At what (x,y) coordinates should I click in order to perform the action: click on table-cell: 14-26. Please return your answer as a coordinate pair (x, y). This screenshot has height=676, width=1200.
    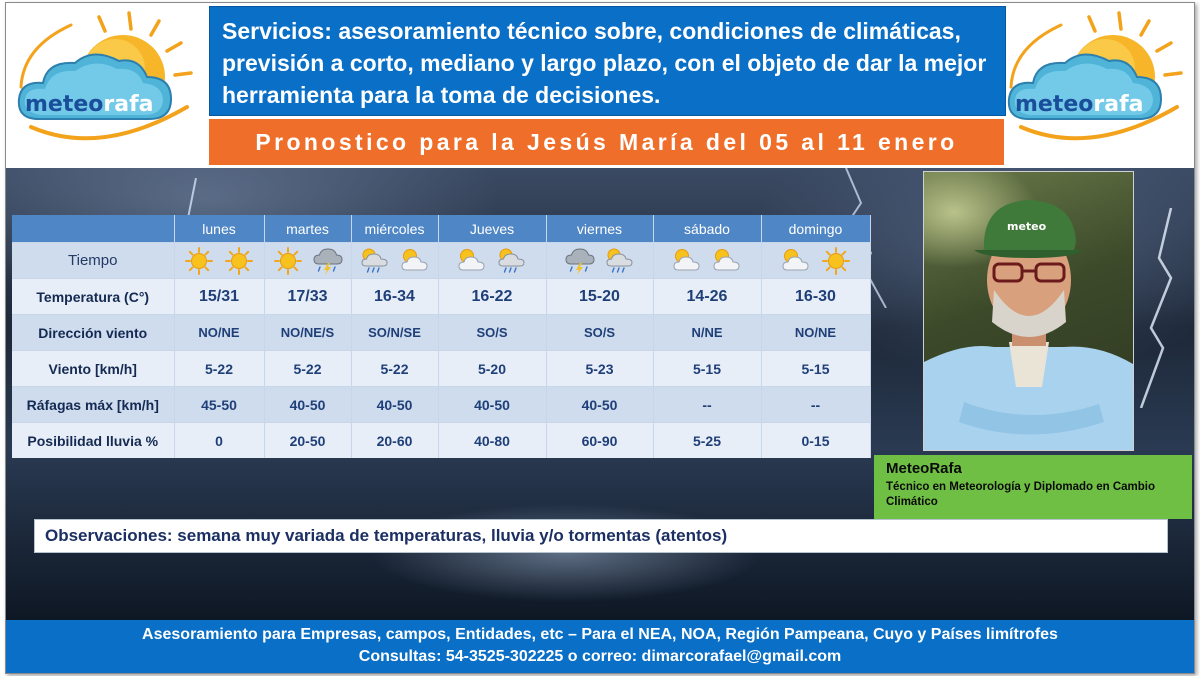
    Looking at the image, I should click on (707, 296).